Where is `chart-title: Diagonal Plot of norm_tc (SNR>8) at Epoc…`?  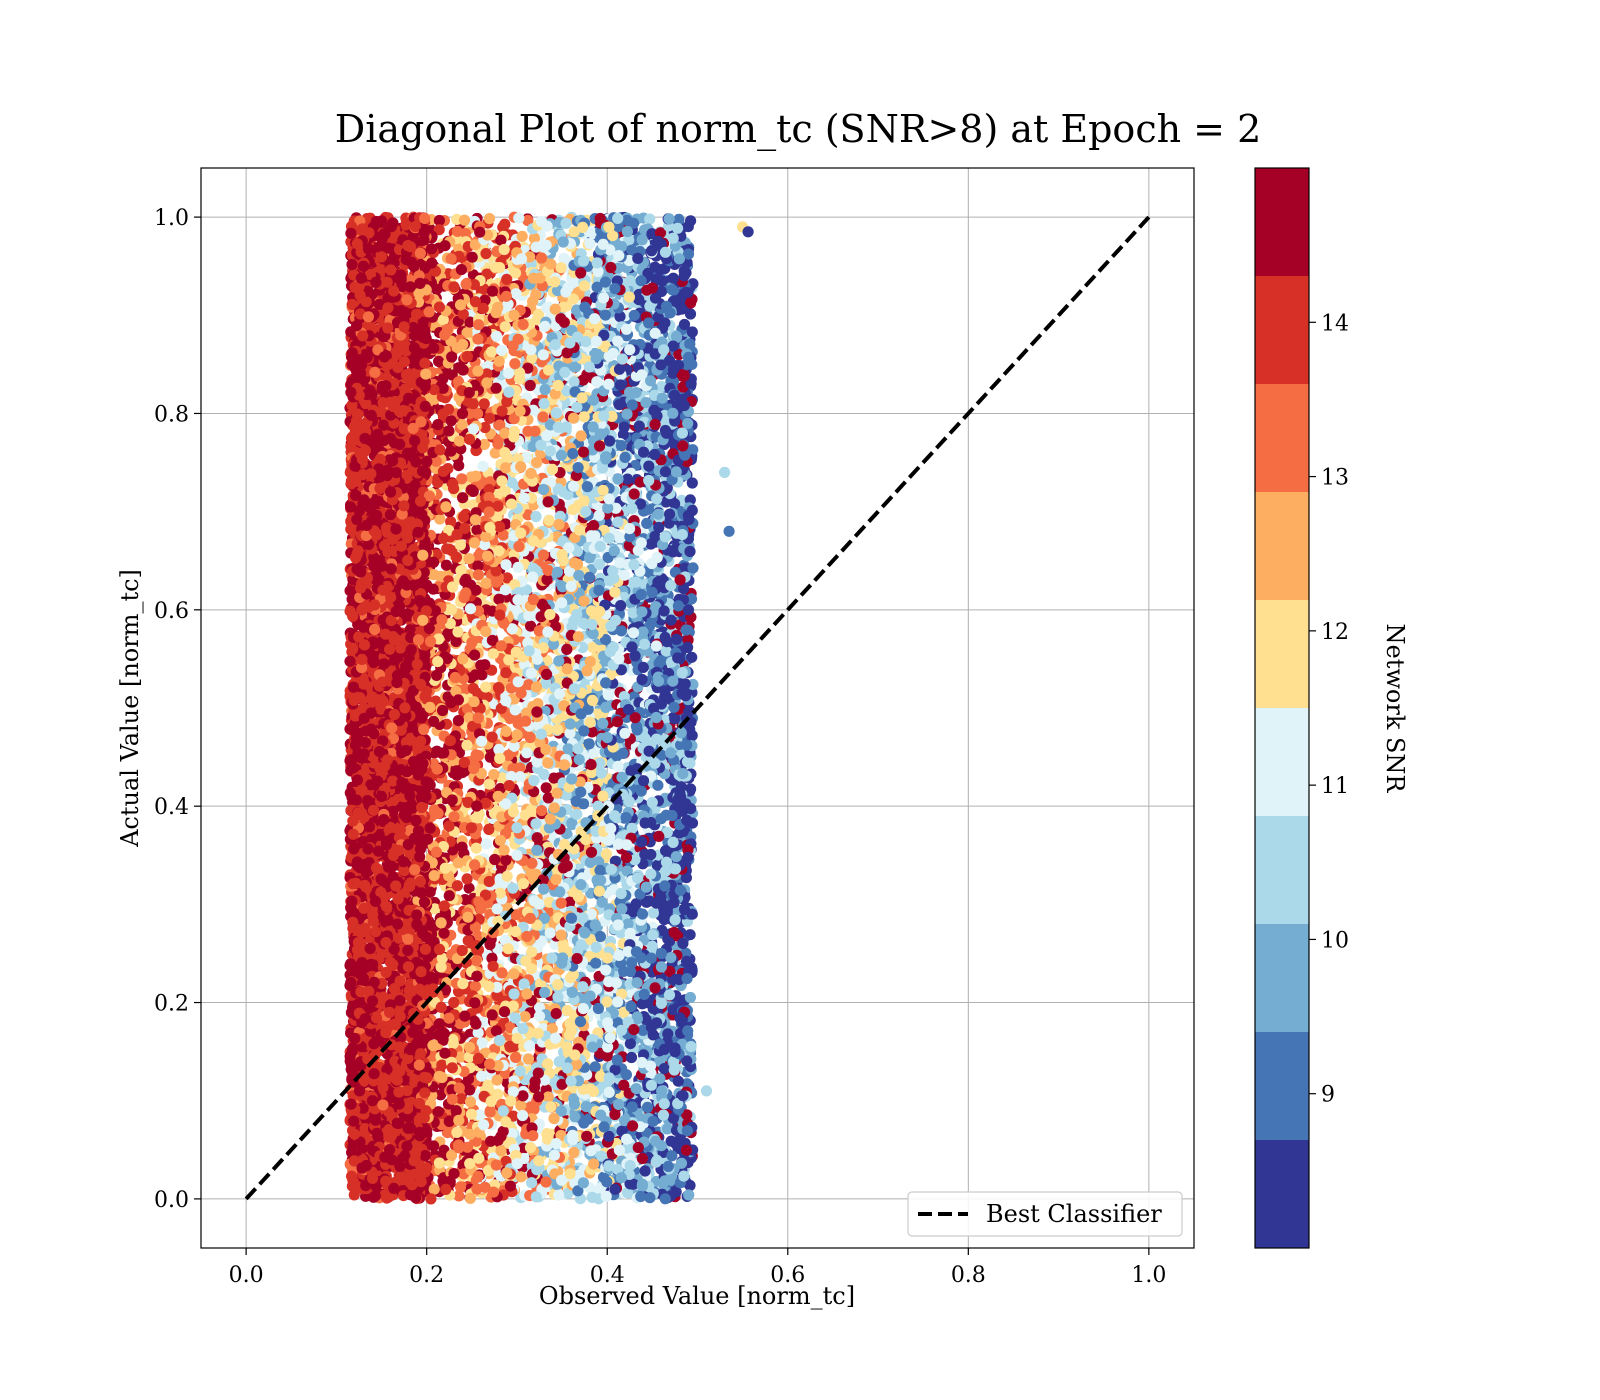
chart-title: Diagonal Plot of norm_tc (SNR>8) at Epoc… is located at coordinates (798, 129).